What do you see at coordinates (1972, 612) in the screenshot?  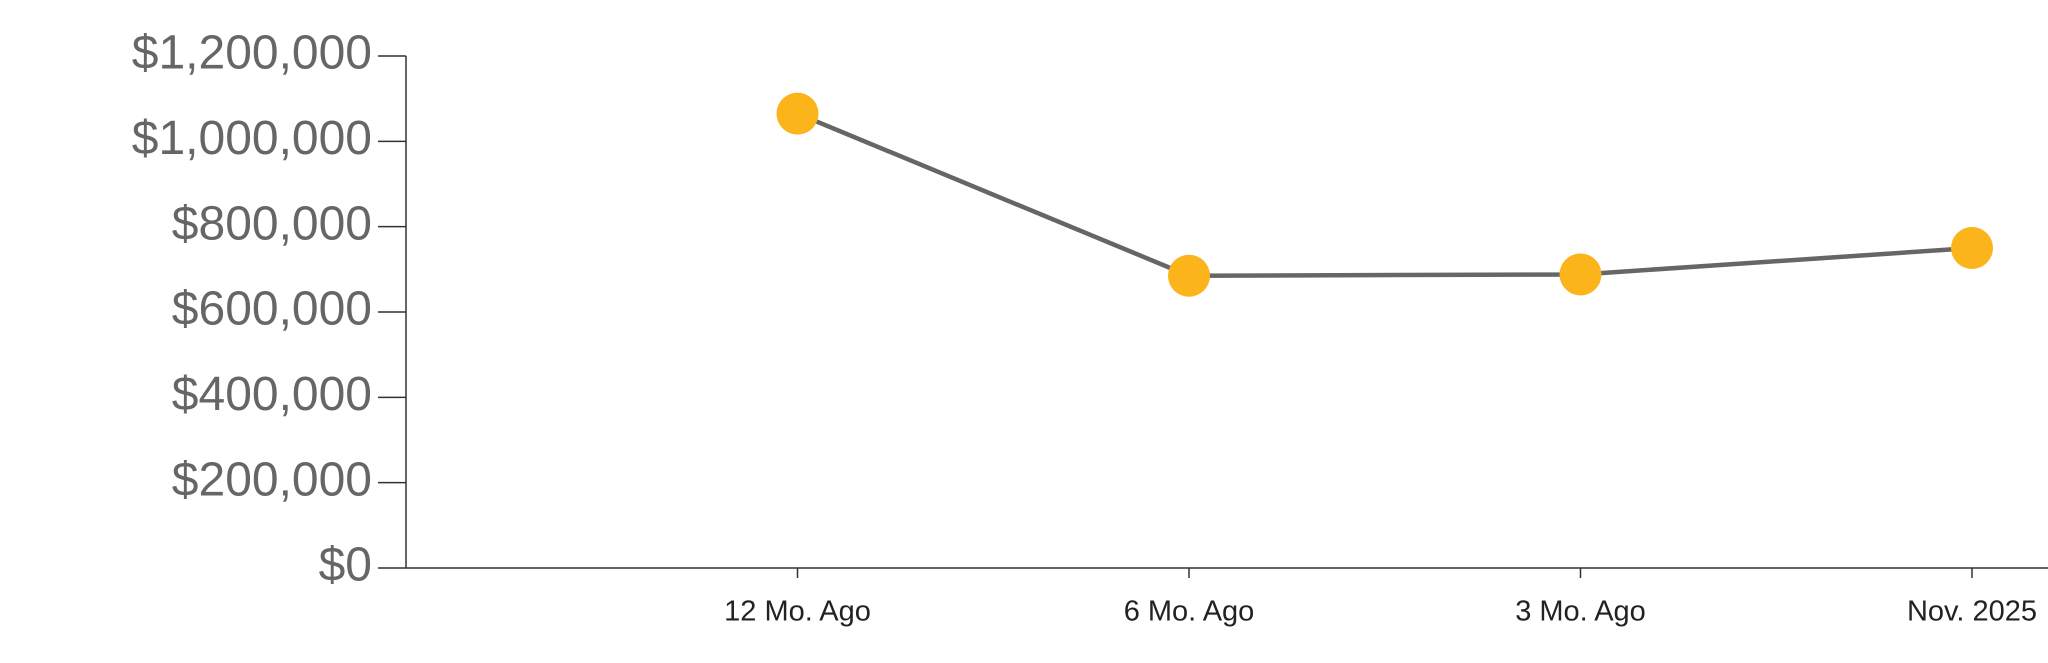 I see `x-tick-label: Nov. 2025` at bounding box center [1972, 612].